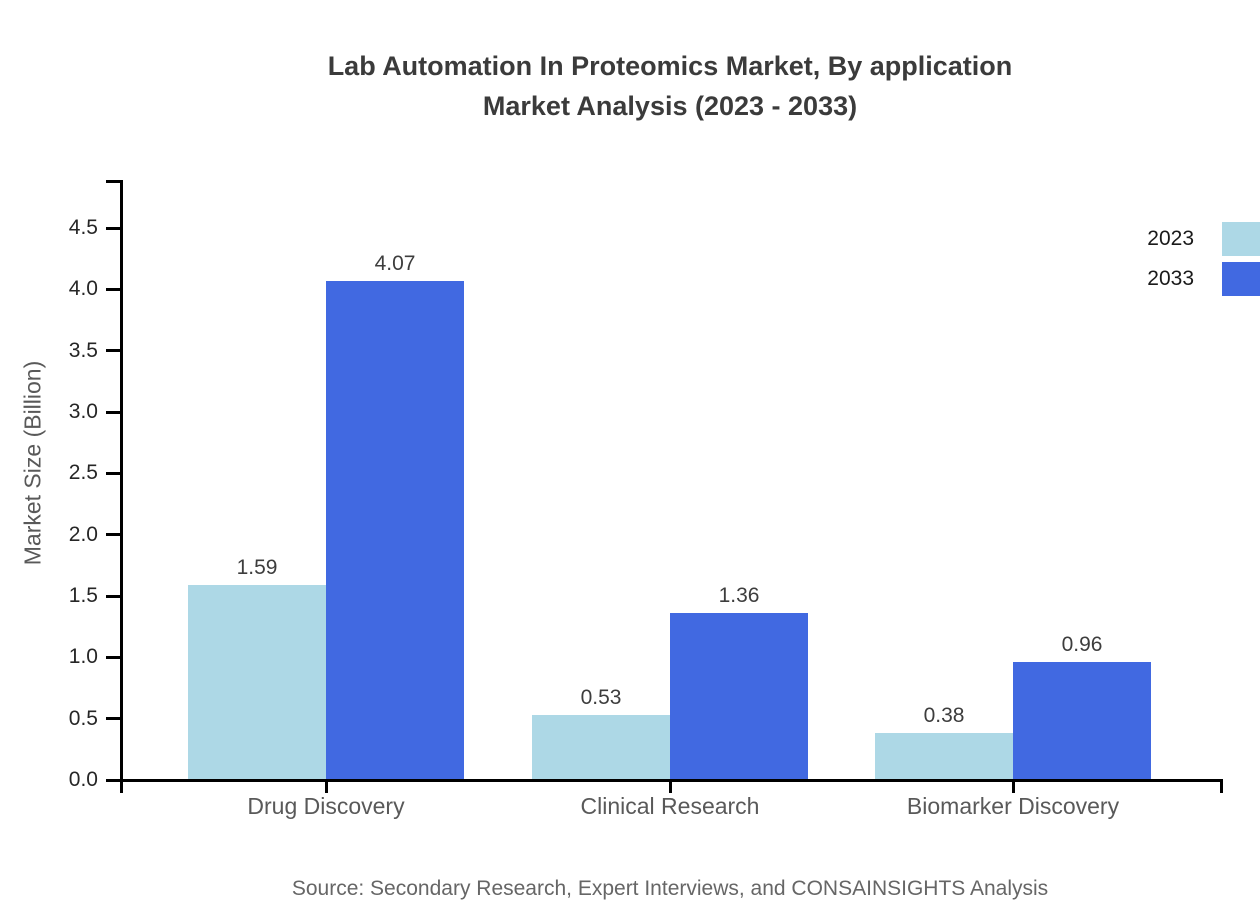 The image size is (1260, 920). I want to click on legend-swatch-2023, so click(1241, 239).